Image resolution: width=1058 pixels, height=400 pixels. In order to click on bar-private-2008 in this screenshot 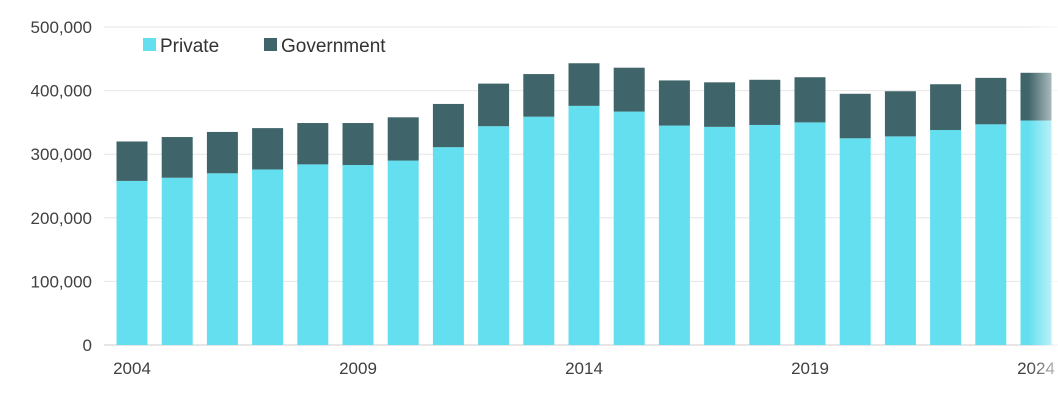, I will do `click(313, 254)`.